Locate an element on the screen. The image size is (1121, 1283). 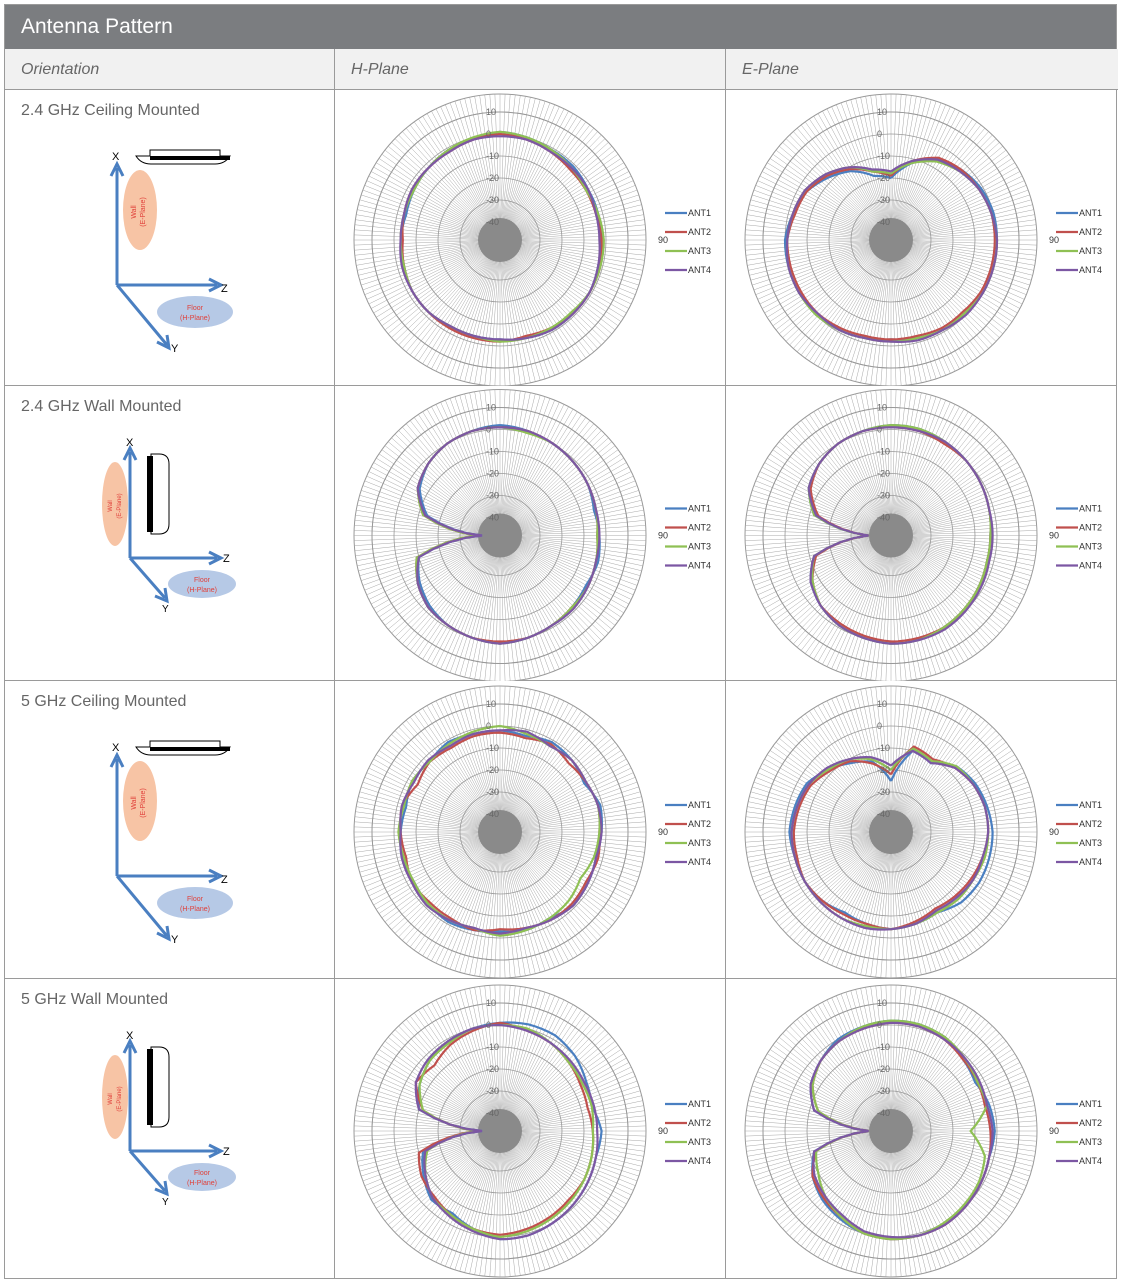
ring-label: 10 is located at coordinates (882, 704).